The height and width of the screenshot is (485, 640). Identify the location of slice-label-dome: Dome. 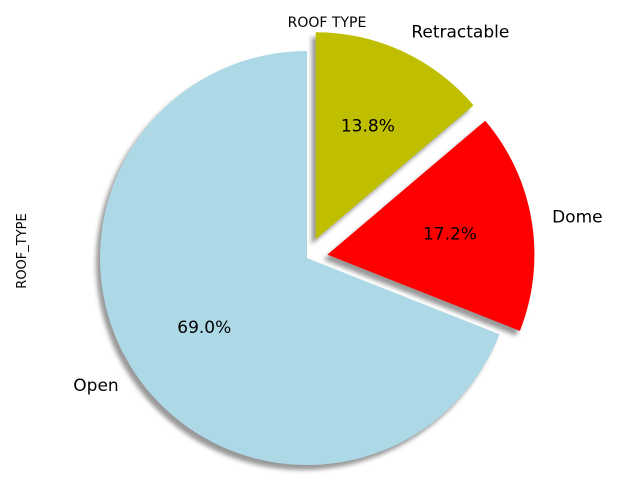
(577, 218).